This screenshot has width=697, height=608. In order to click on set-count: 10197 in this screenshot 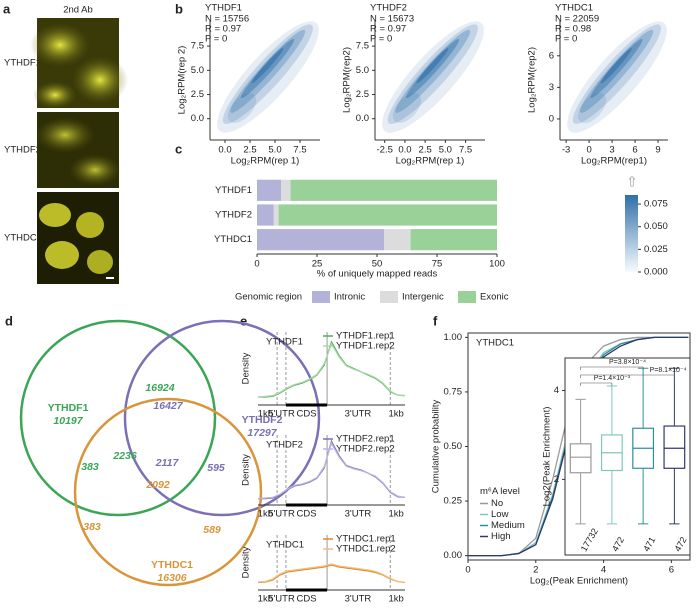, I will do `click(68, 421)`.